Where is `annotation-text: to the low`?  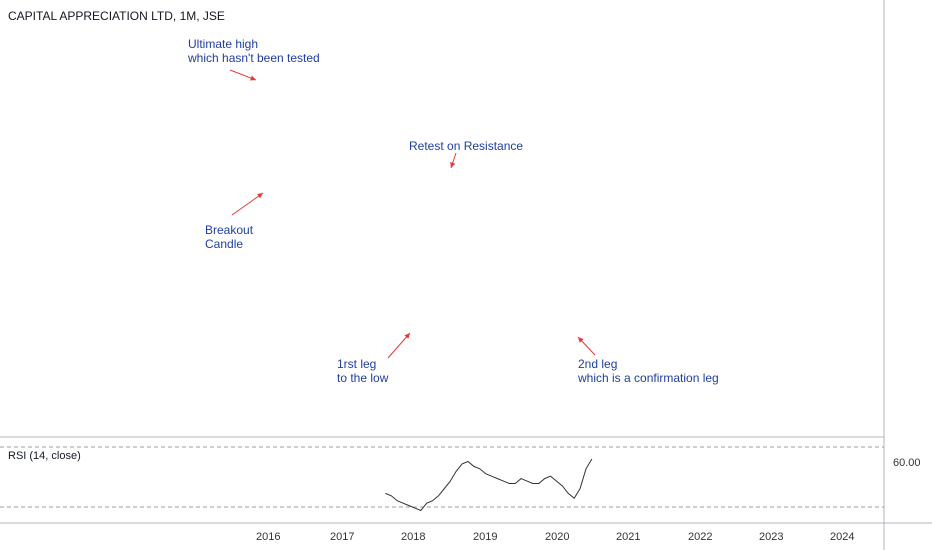
annotation-text: to the low is located at coordinates (363, 378).